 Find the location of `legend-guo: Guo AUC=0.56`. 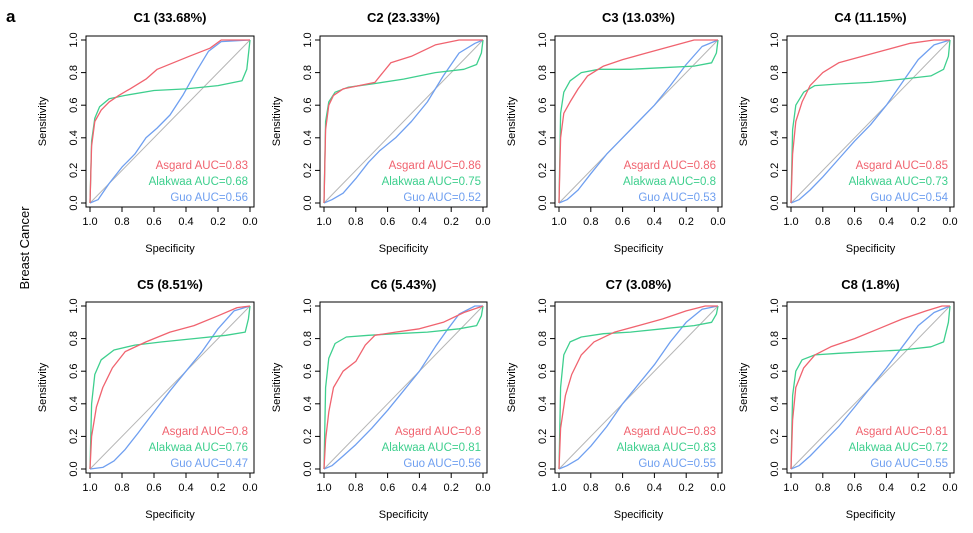

legend-guo: Guo AUC=0.56 is located at coordinates (209, 198).